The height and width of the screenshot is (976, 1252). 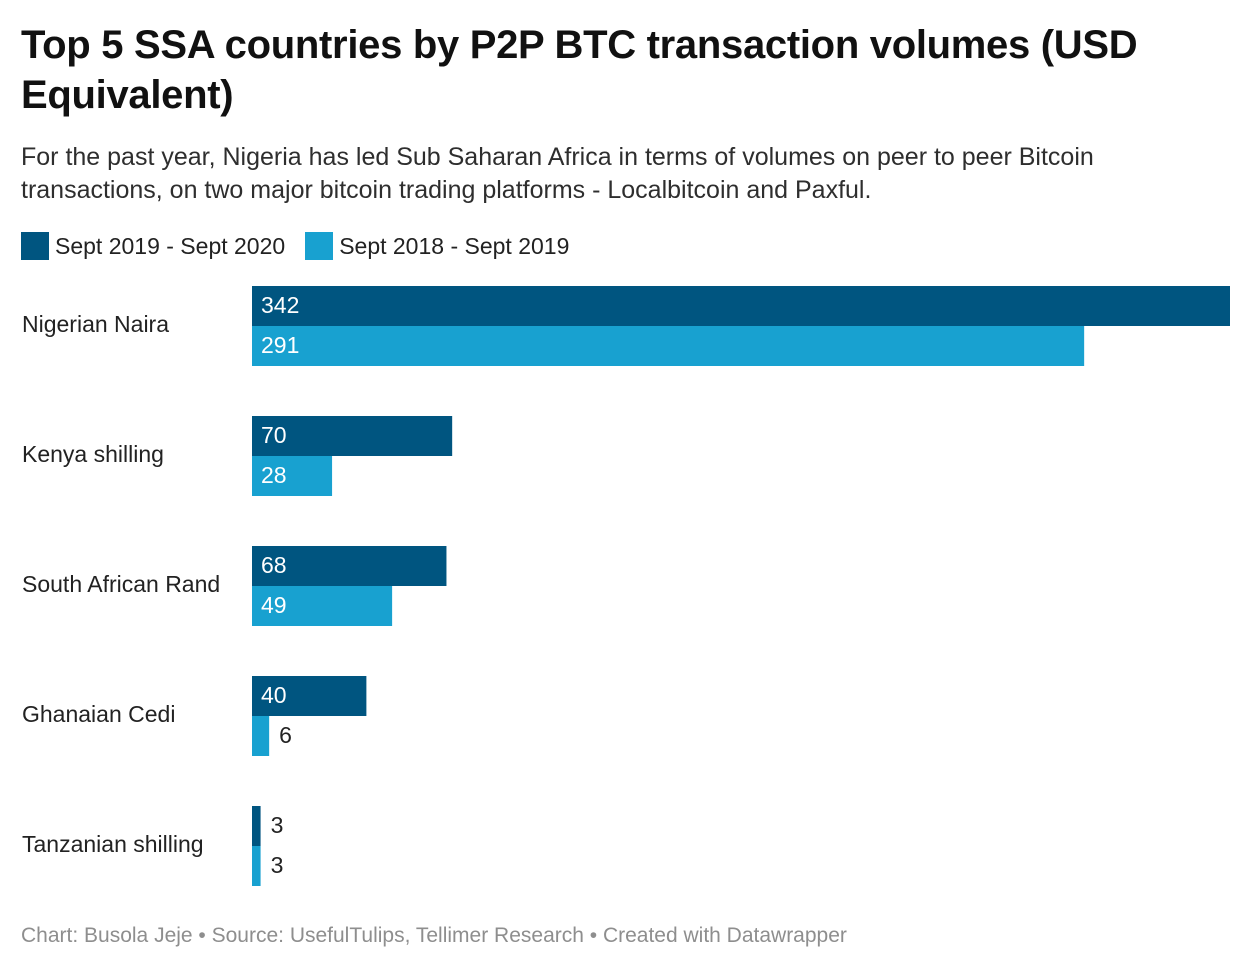 What do you see at coordinates (98, 714) in the screenshot?
I see `category-label: Ghanaian Cedi` at bounding box center [98, 714].